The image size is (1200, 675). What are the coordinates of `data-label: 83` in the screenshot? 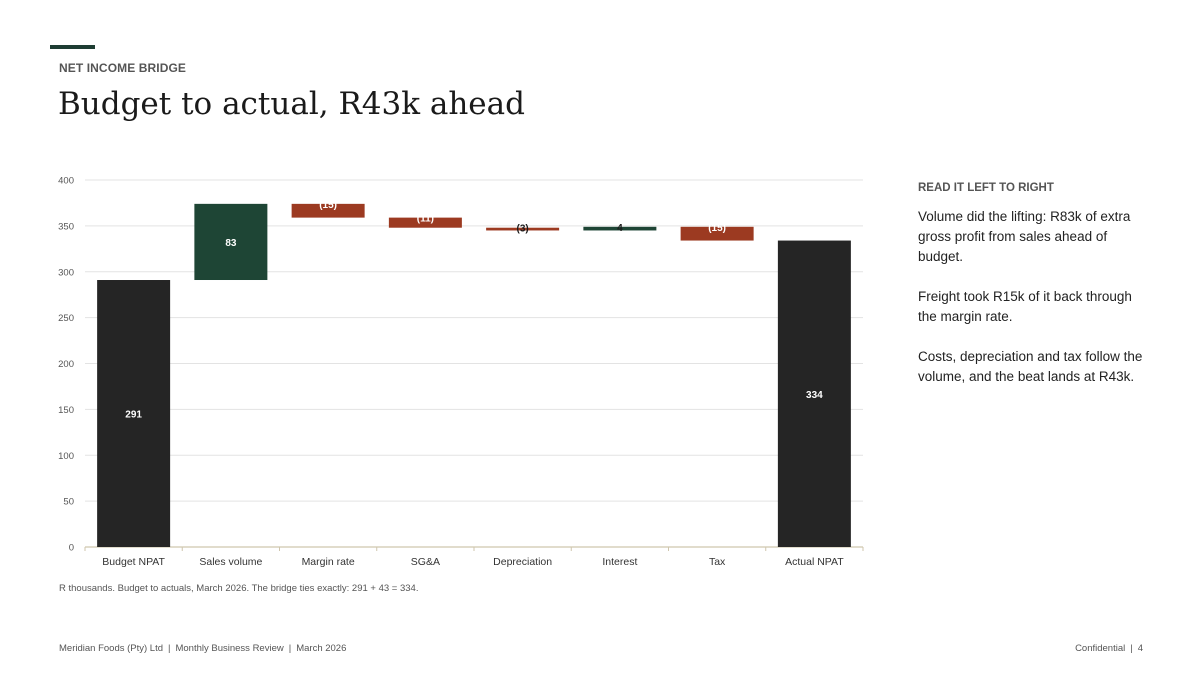 It's located at (231, 243).